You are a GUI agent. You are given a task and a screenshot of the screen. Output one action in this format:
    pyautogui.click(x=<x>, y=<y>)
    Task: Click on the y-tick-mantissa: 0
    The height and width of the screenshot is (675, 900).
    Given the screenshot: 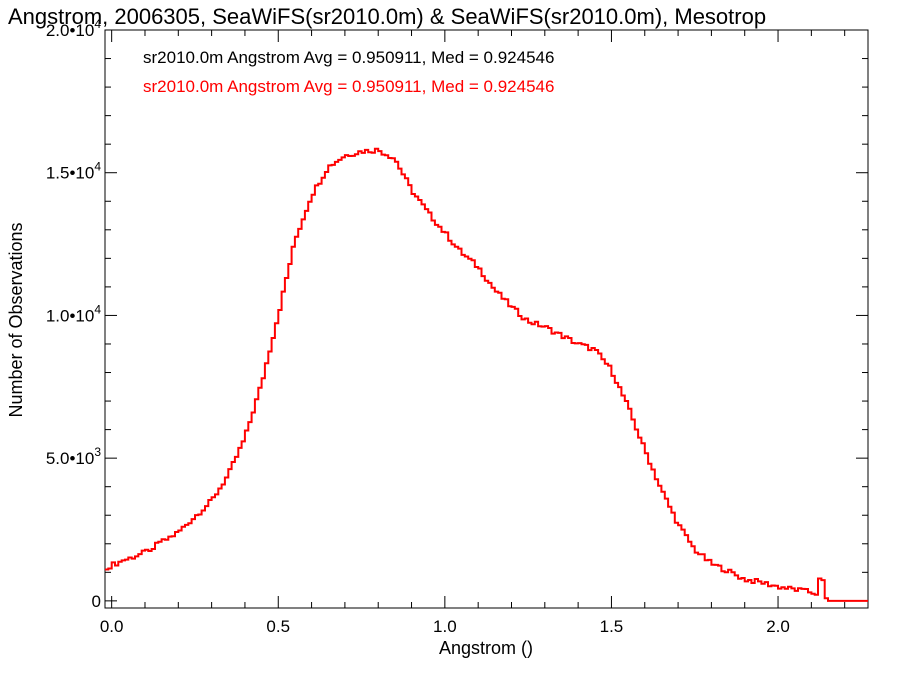 What is the action you would take?
    pyautogui.click(x=96, y=601)
    